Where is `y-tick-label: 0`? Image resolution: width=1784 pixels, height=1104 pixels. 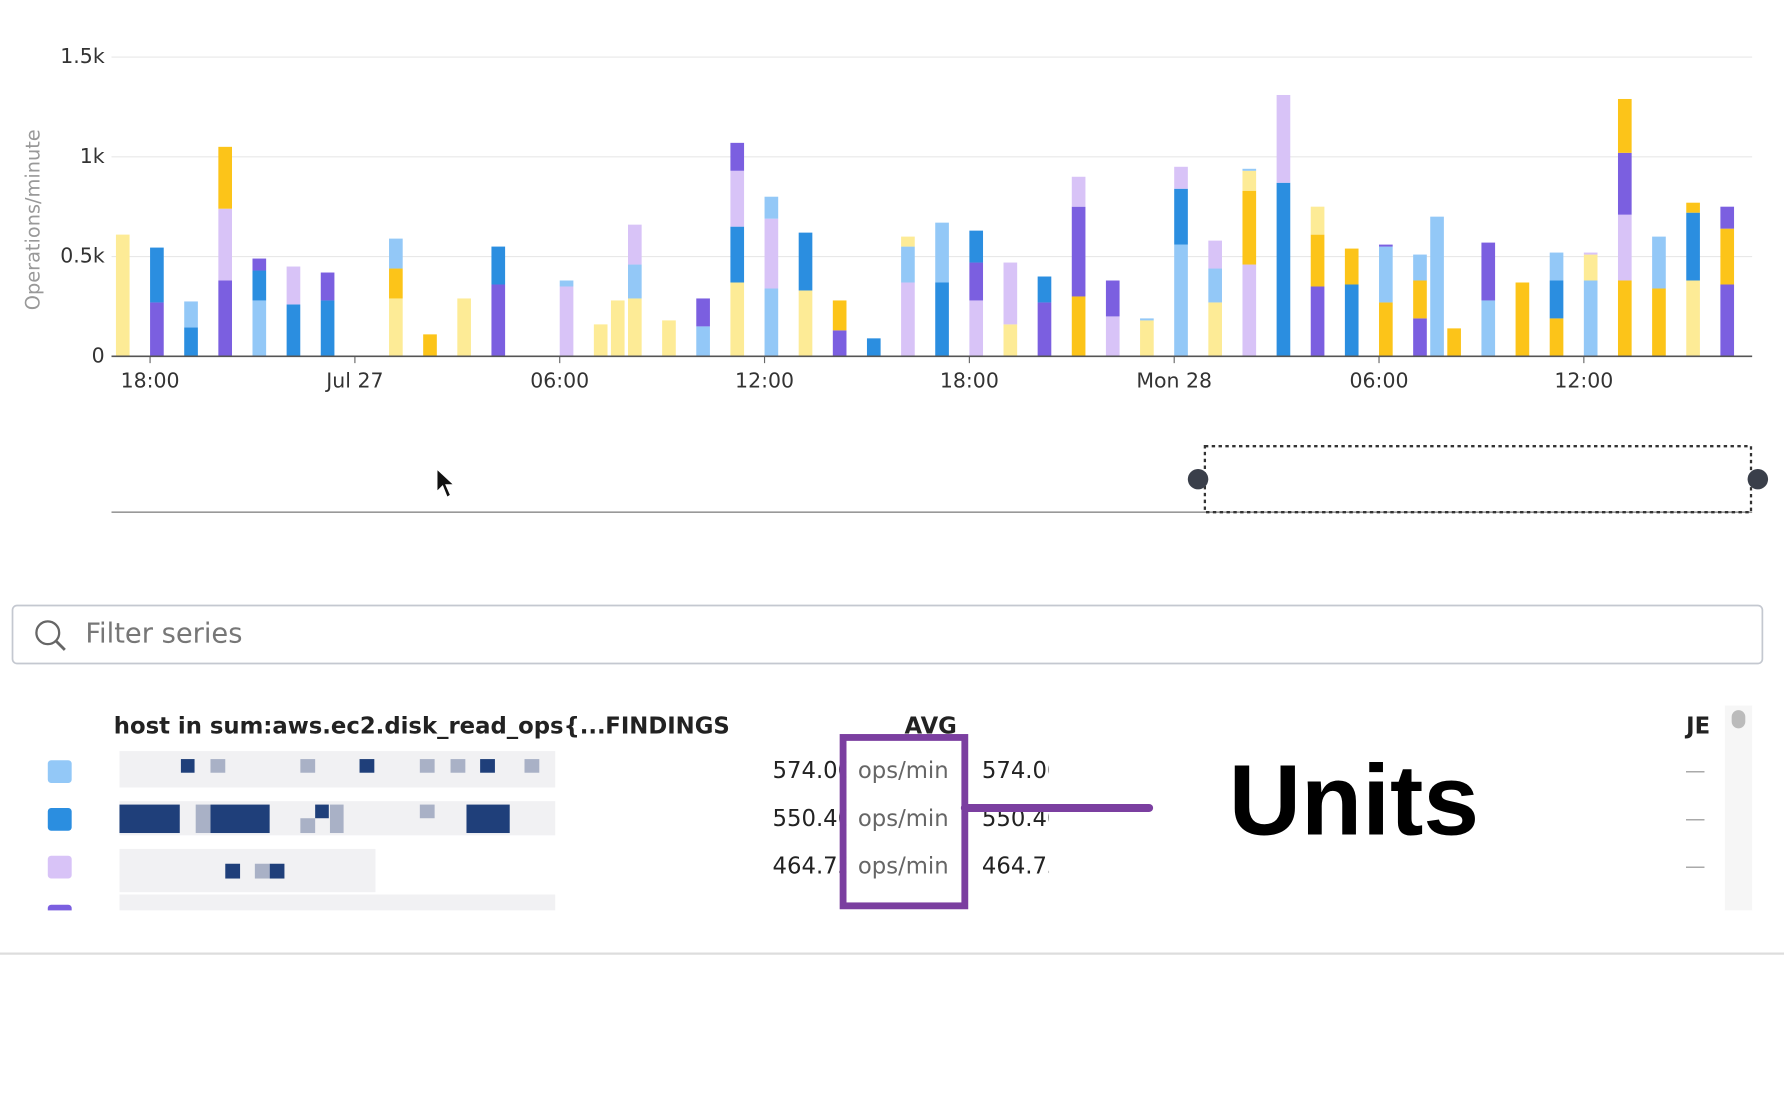
y-tick-label: 0 is located at coordinates (98, 355).